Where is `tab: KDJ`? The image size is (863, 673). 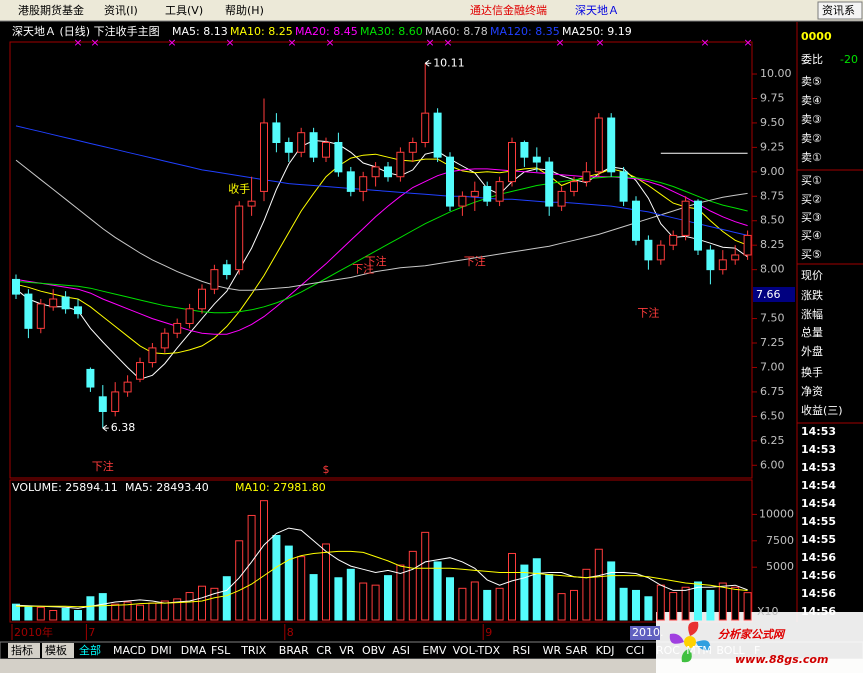 tab: KDJ is located at coordinates (605, 650).